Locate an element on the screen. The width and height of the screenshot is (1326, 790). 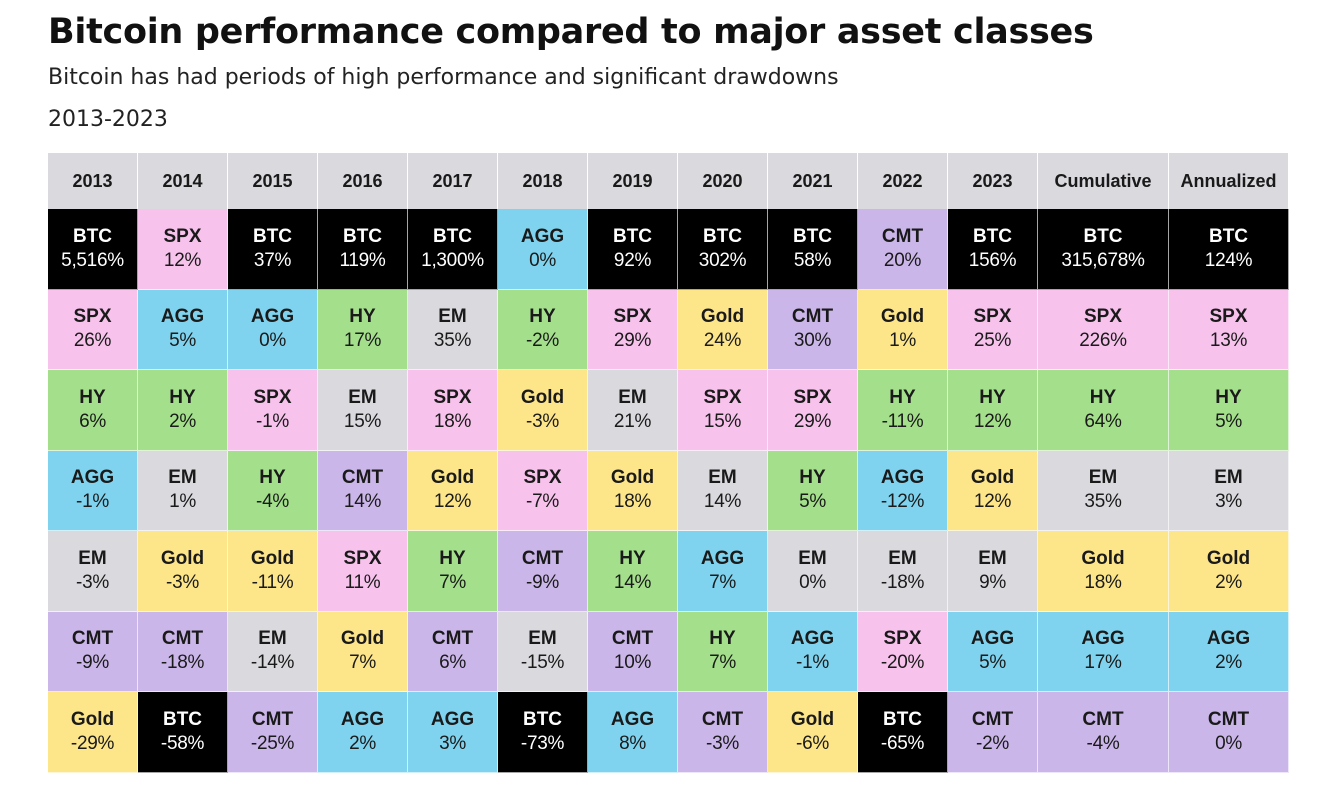
performance-cell: SPX 26% is located at coordinates (93, 329).